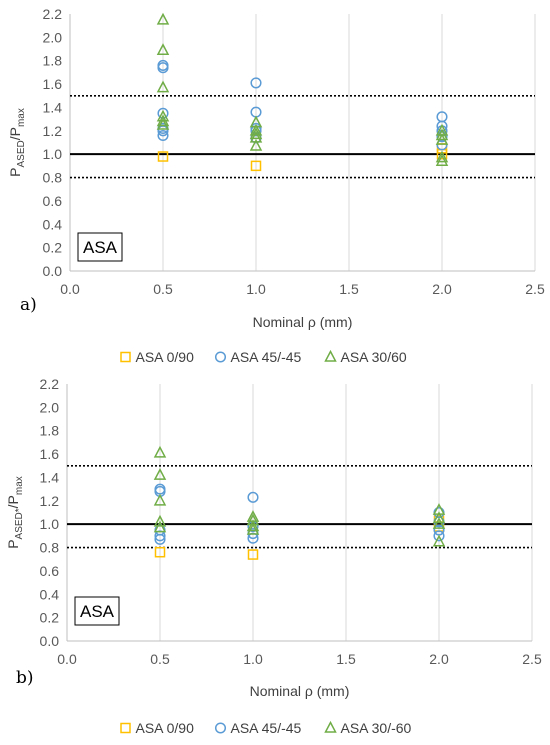 Image resolution: width=550 pixels, height=745 pixels. What do you see at coordinates (28, 305) in the screenshot?
I see `panel-label: a)` at bounding box center [28, 305].